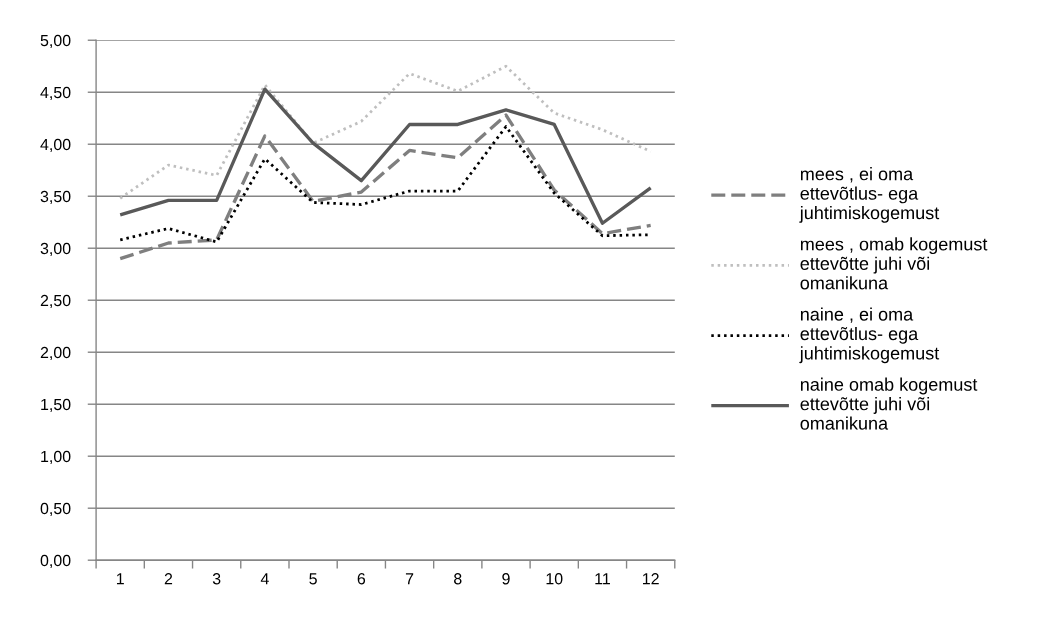  Describe the element at coordinates (506, 579) in the screenshot. I see `x-tick-label: 9` at that location.